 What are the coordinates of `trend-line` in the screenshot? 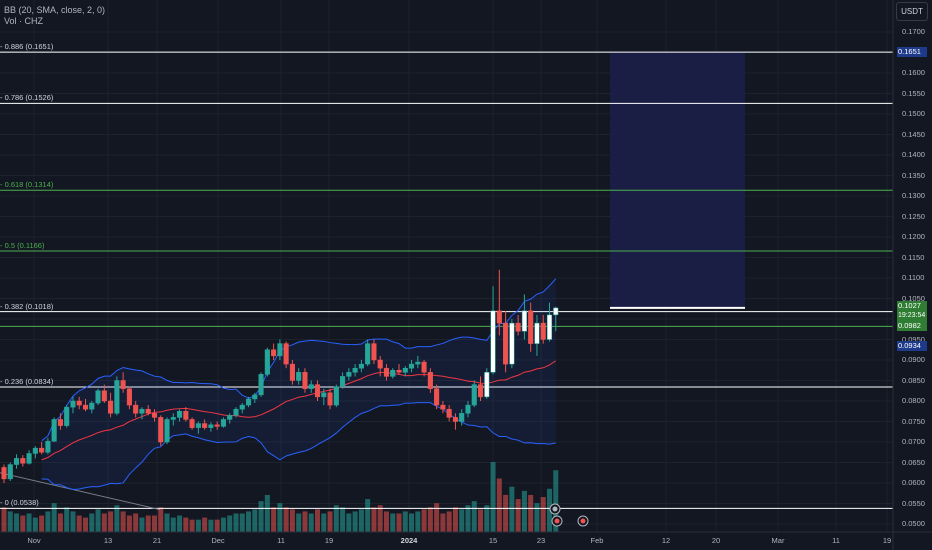 It's located at (80, 491).